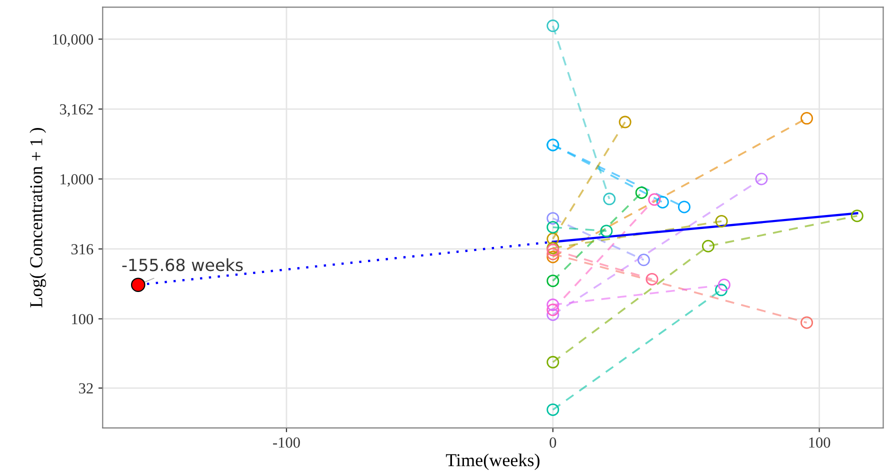 This screenshot has height=476, width=885. I want to click on y-axis-title: Log( Concentration + 1 ), so click(38, 218).